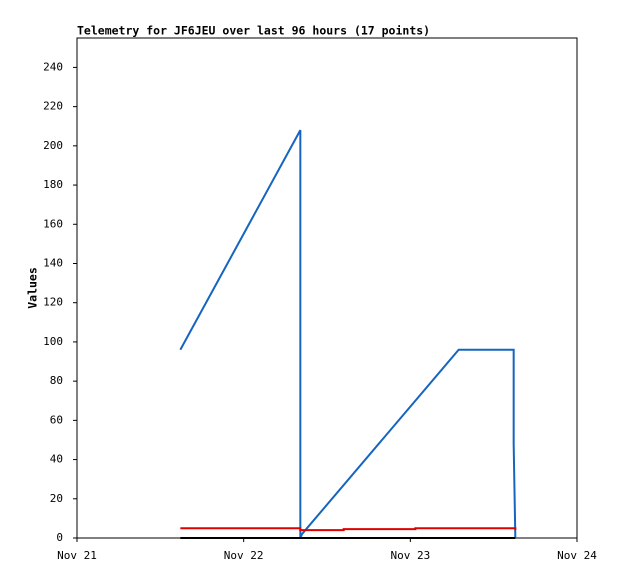 The width and height of the screenshot is (618, 579). Describe the element at coordinates (59, 537) in the screenshot. I see `y-tick-label: 0` at that location.